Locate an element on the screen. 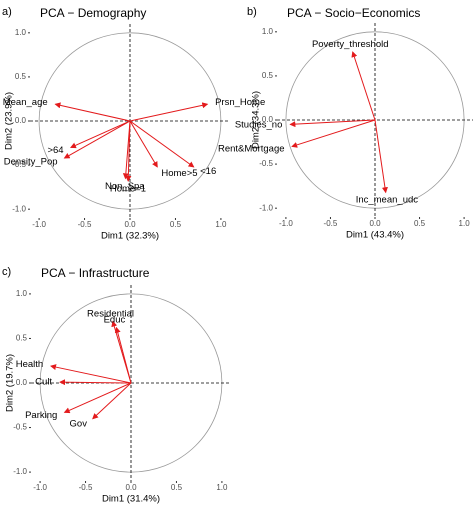 The width and height of the screenshot is (474, 507). arrow-label: Poverty_threshold is located at coordinates (350, 44).